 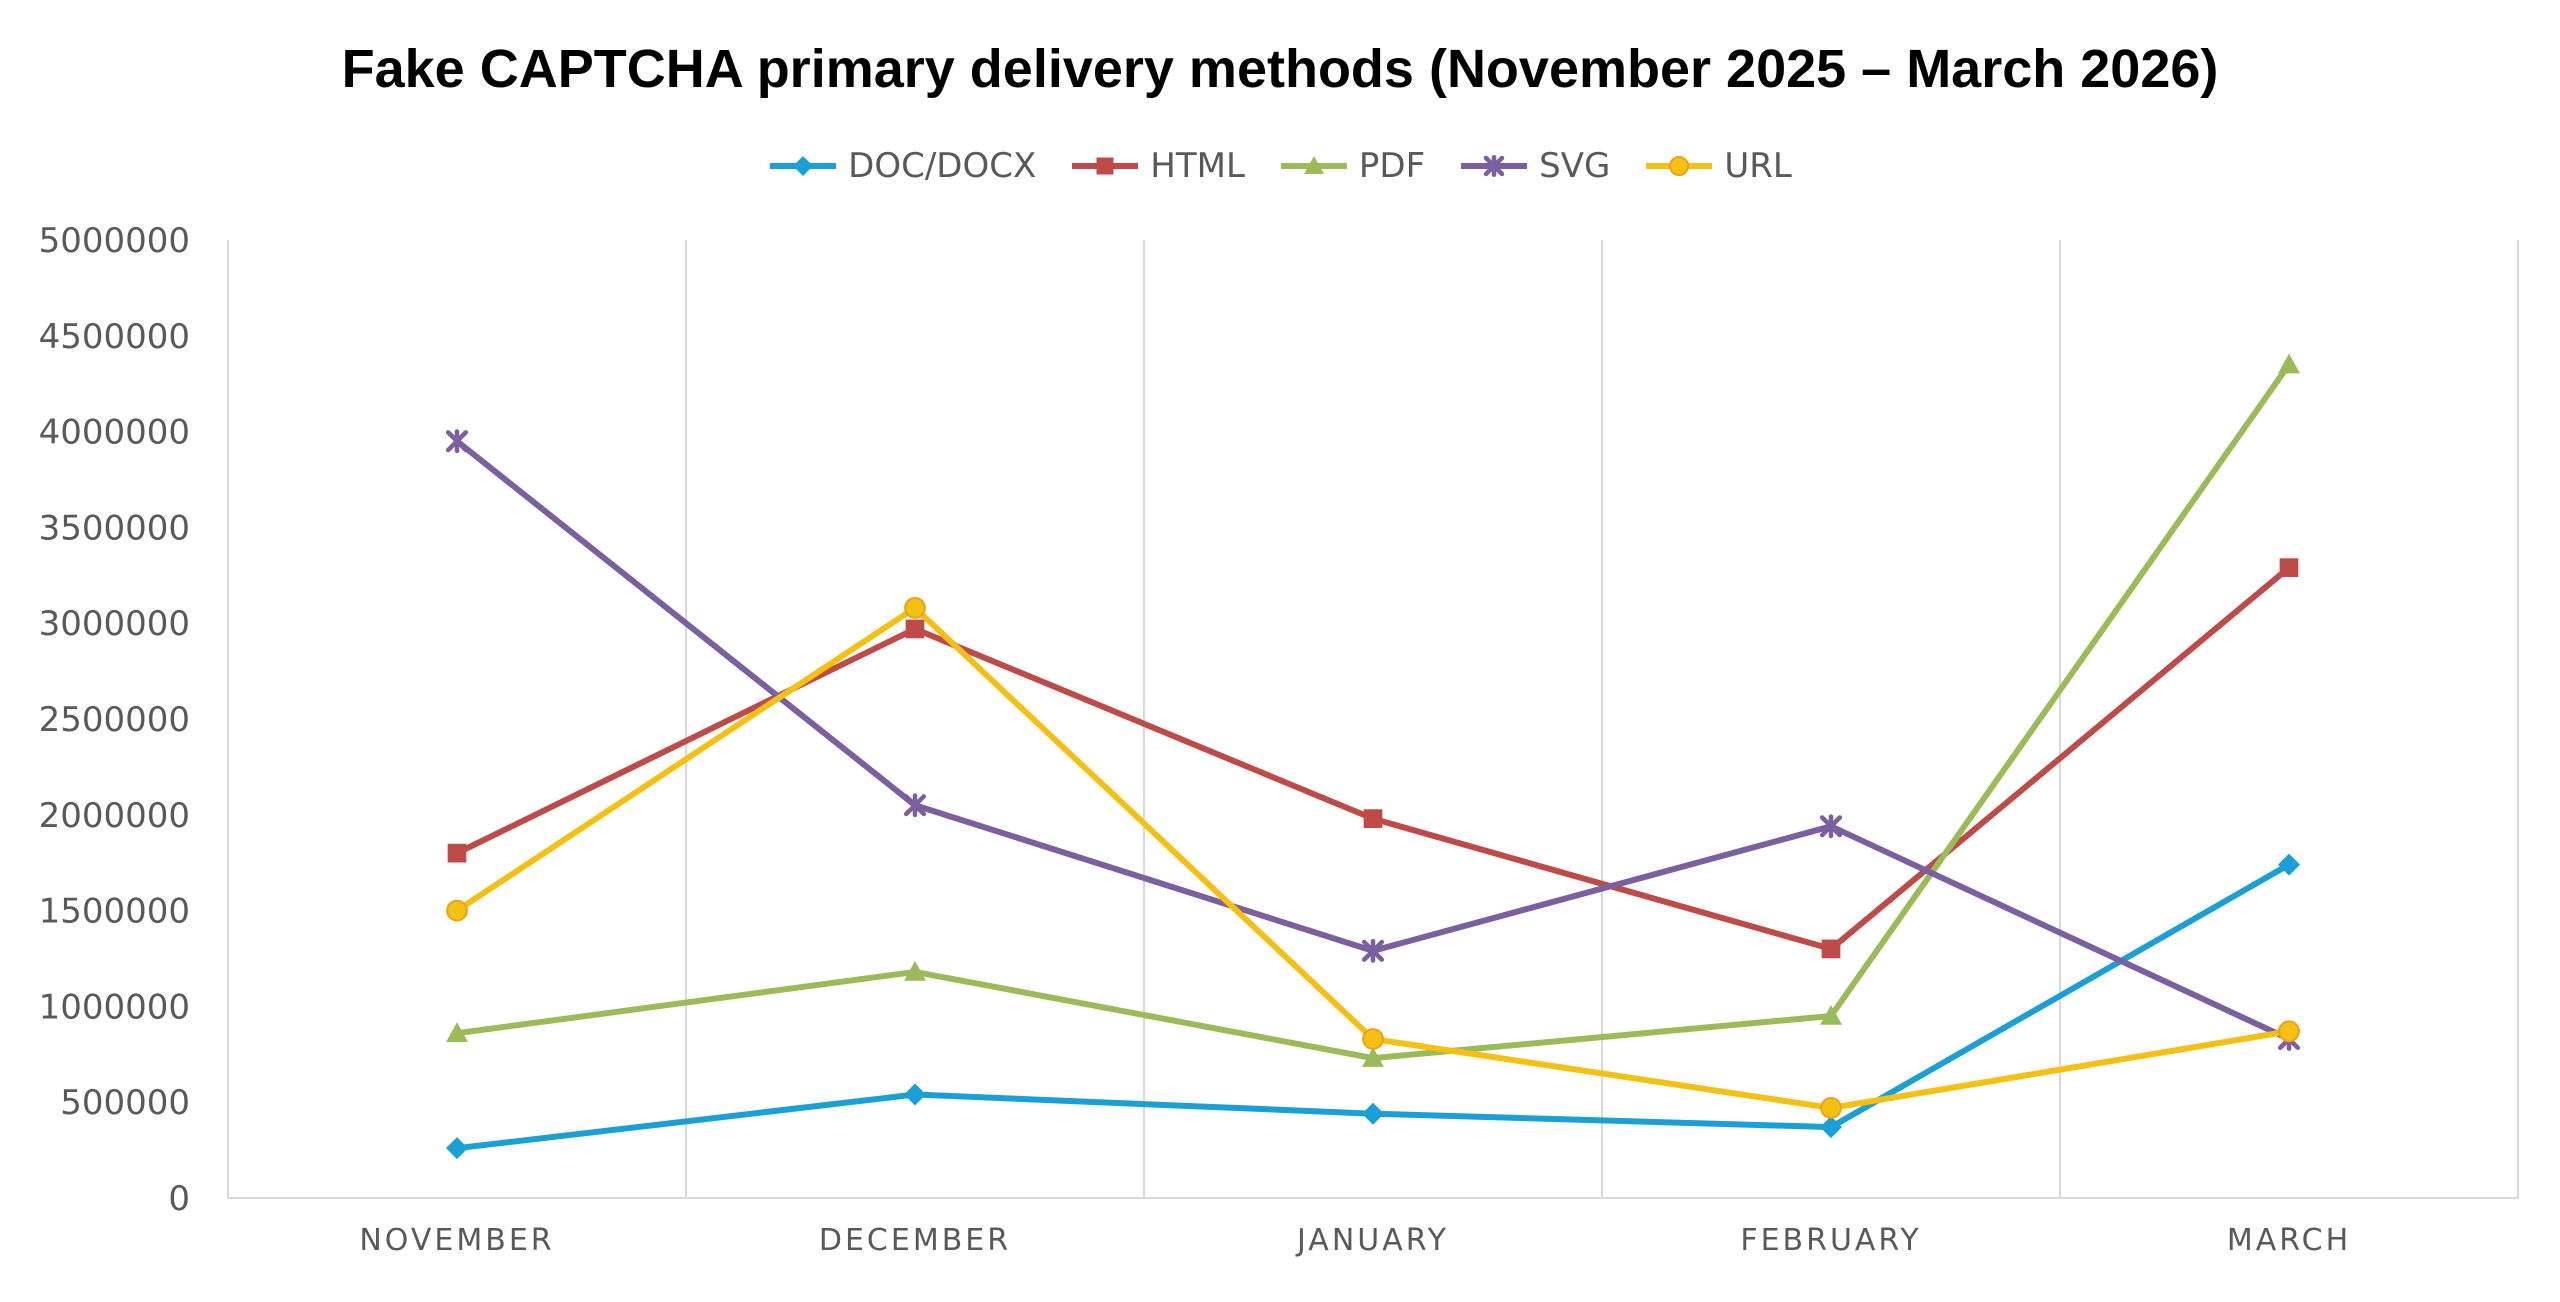 I want to click on legend-item-html: HTML, so click(x=1157, y=166).